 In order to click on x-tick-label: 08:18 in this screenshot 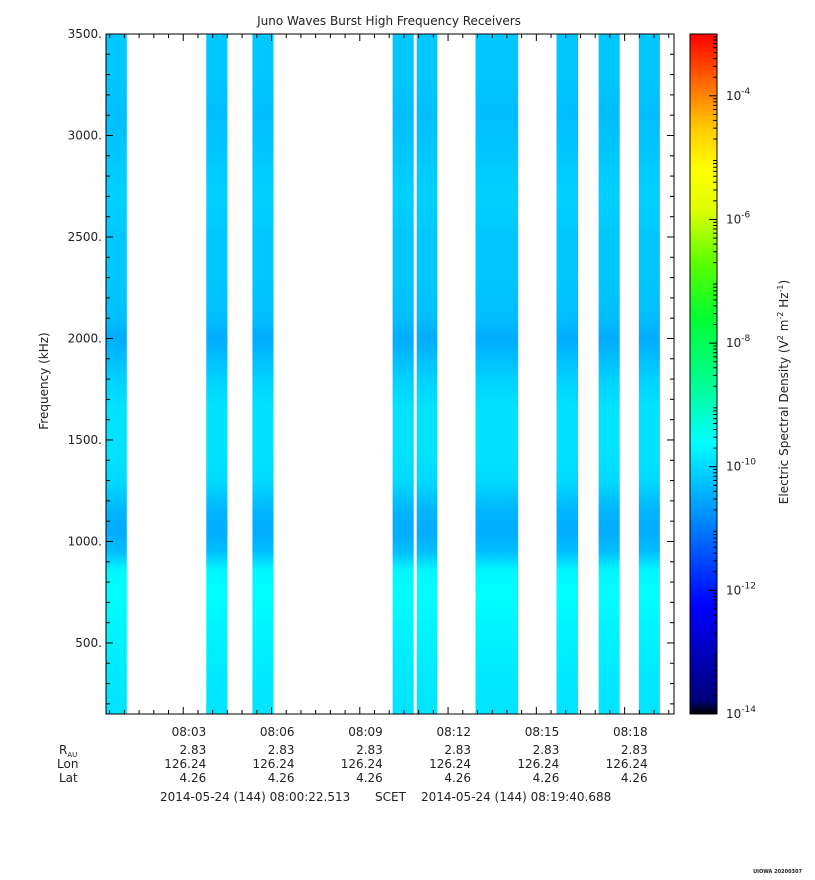, I will do `click(630, 732)`.